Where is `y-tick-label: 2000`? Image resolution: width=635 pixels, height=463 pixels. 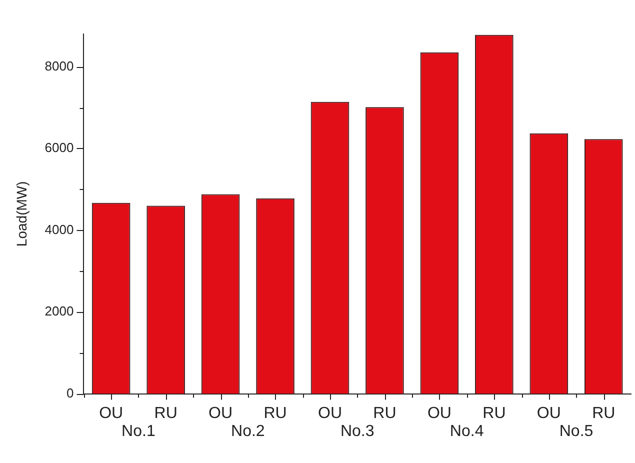 y-tick-label: 2000 is located at coordinates (59, 311).